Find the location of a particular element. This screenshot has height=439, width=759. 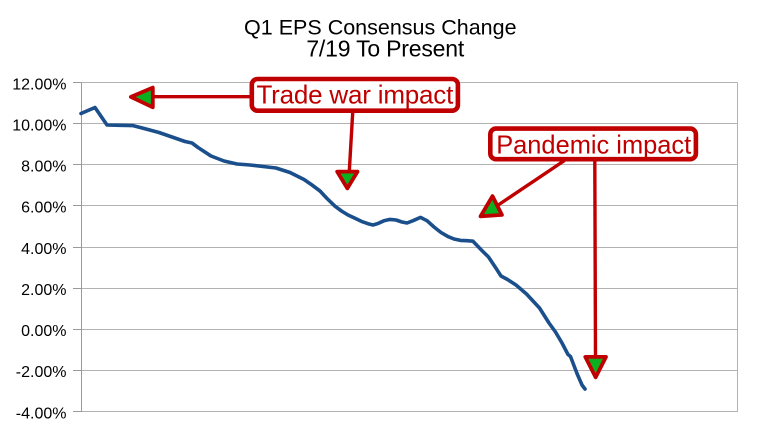

svg-text: 10.00% is located at coordinates (39, 125).